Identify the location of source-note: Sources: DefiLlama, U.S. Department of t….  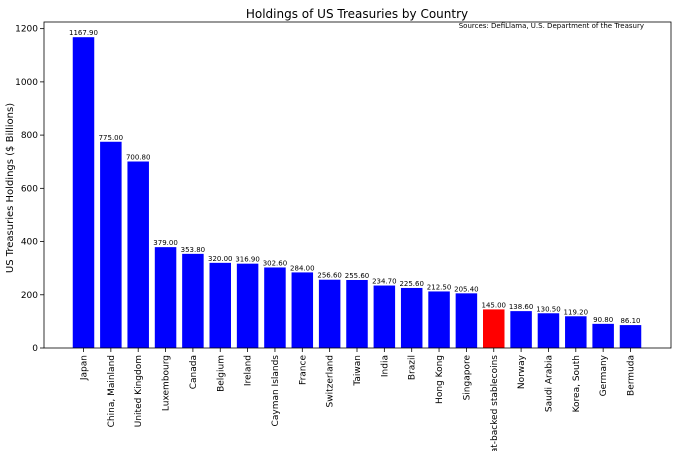
(551, 26).